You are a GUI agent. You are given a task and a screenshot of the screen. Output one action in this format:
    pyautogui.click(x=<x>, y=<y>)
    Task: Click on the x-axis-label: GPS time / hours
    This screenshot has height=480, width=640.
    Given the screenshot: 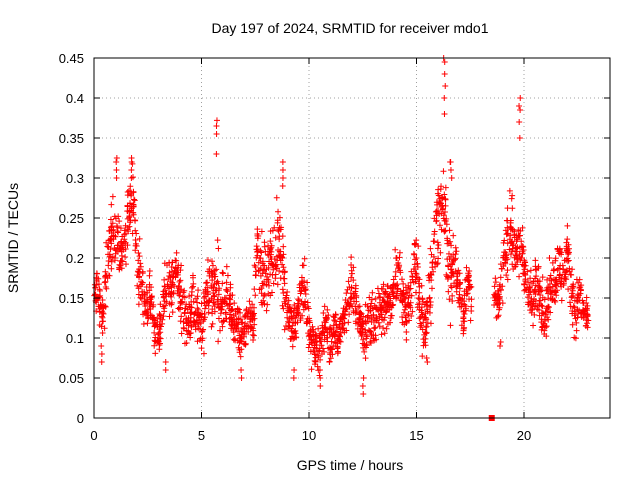 What is the action you would take?
    pyautogui.click(x=350, y=465)
    